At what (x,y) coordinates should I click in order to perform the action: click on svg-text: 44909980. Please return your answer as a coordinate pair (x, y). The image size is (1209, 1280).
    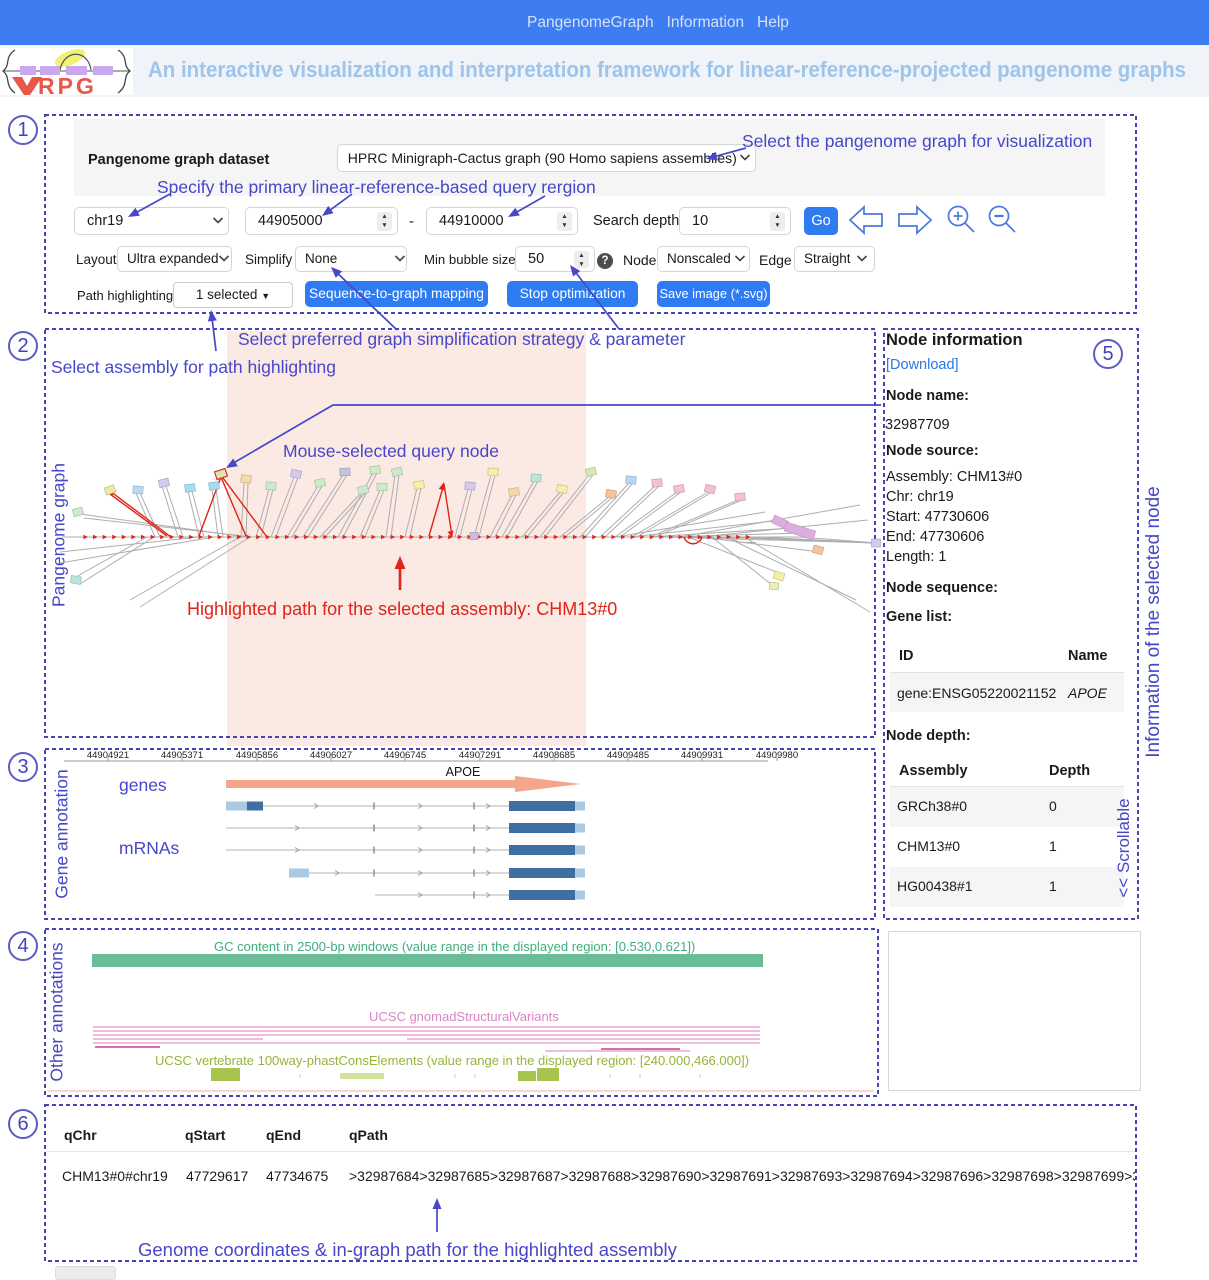
    Looking at the image, I should click on (777, 755).